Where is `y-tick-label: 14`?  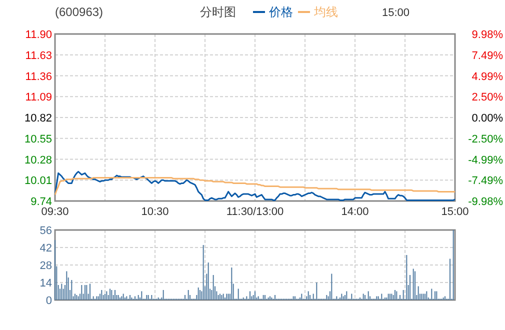 y-tick-label: 14 is located at coordinates (46, 284).